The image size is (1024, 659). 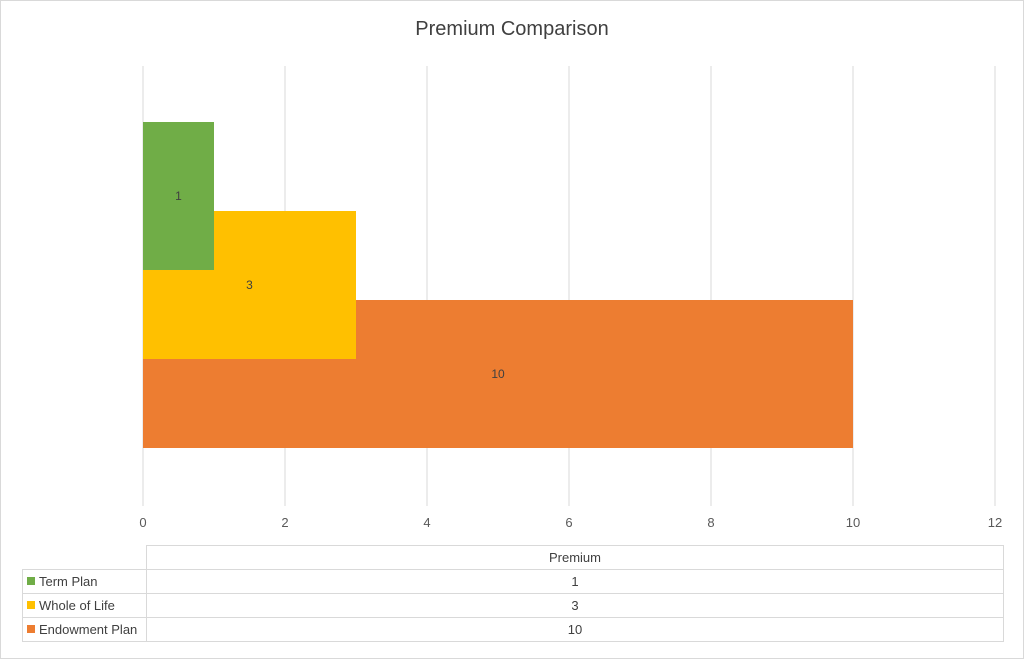 I want to click on x-tick-label: 6, so click(x=568, y=522).